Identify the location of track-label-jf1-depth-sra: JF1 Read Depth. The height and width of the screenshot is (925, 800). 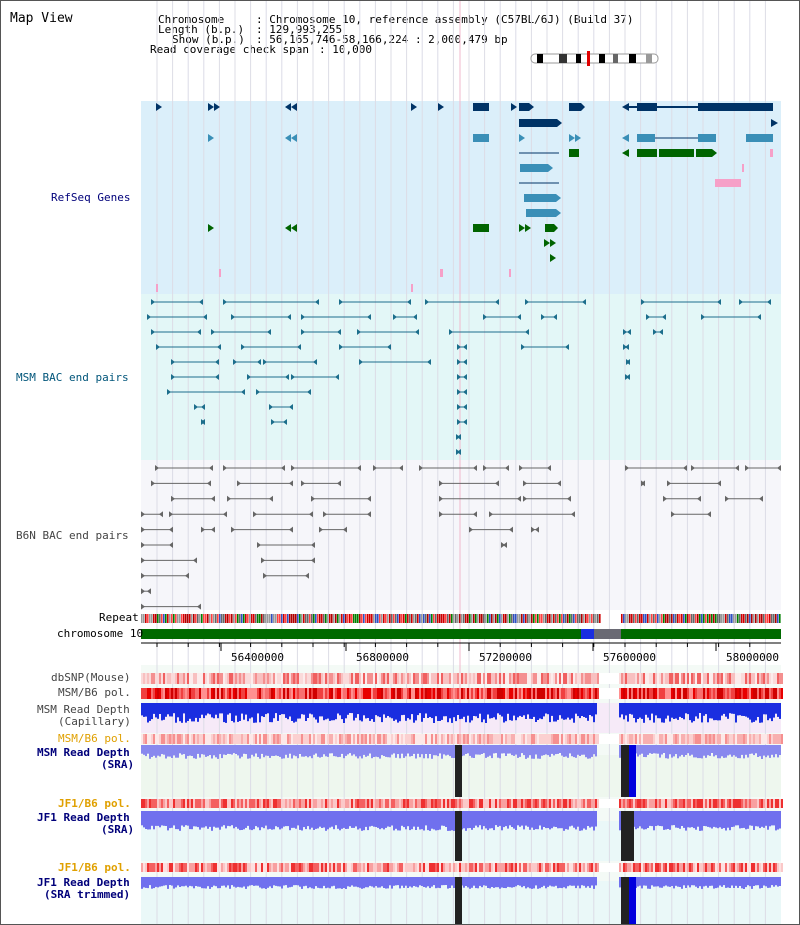
(83, 817).